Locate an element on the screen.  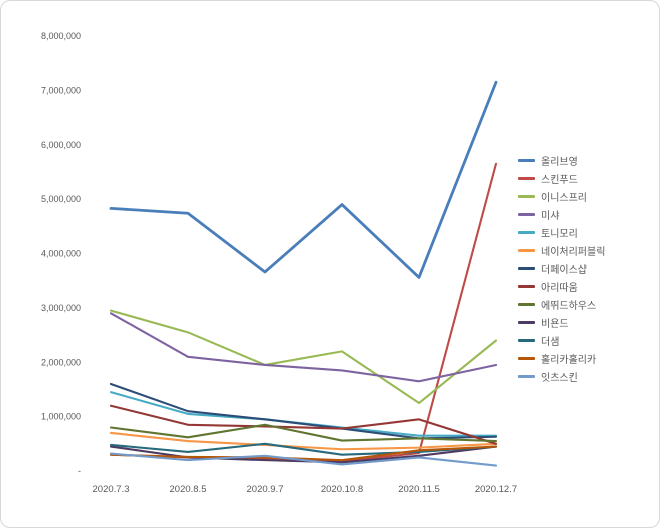
legend-label: 비욘드 is located at coordinates (555, 324).